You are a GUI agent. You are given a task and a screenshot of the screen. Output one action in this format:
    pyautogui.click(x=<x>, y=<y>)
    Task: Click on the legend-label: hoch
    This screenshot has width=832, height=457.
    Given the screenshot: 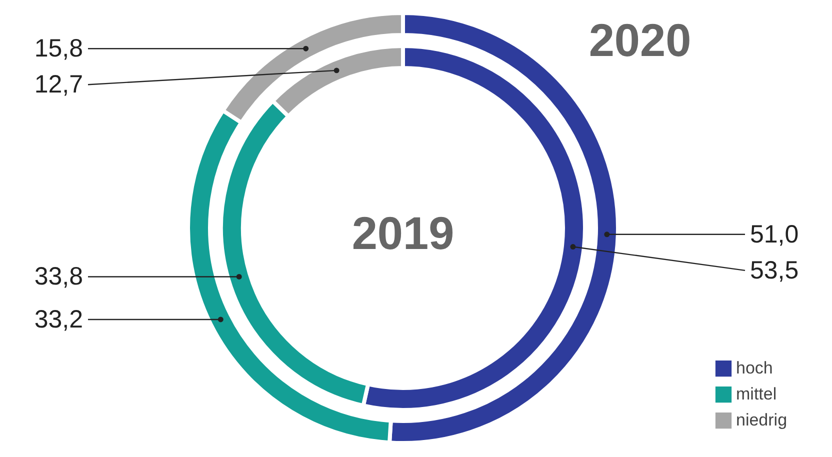 What is the action you would take?
    pyautogui.click(x=754, y=368)
    